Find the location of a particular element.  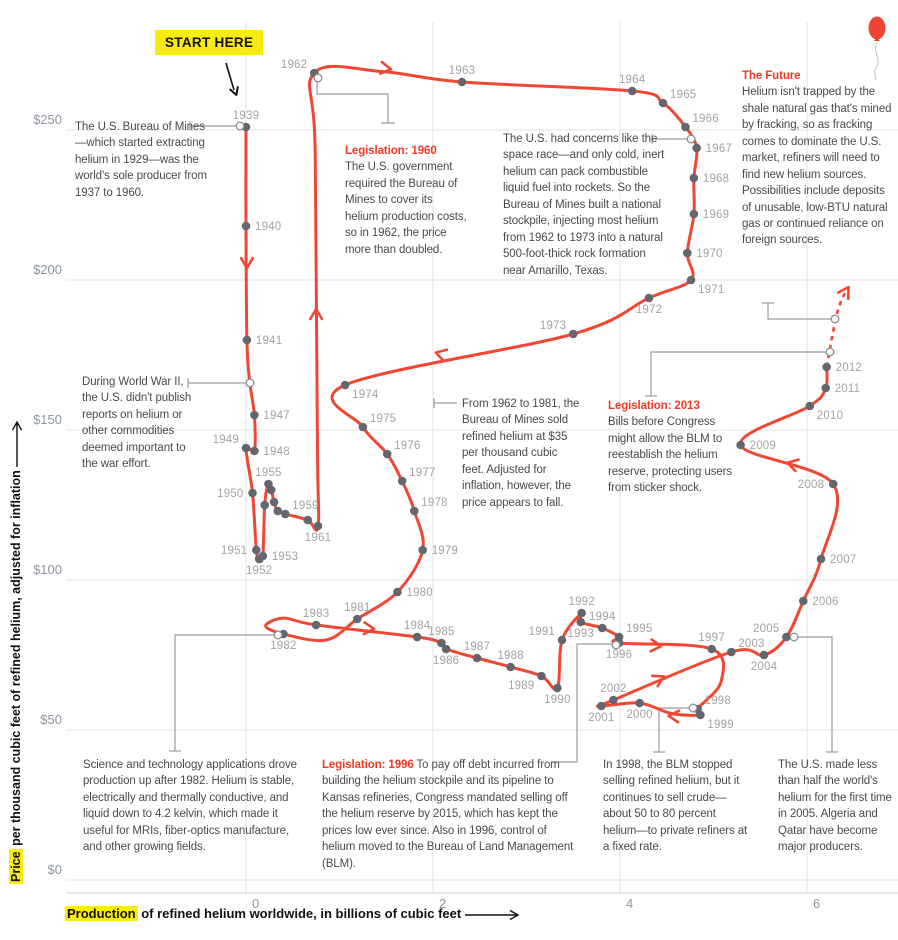

x-tick-label: 4 is located at coordinates (629, 903).